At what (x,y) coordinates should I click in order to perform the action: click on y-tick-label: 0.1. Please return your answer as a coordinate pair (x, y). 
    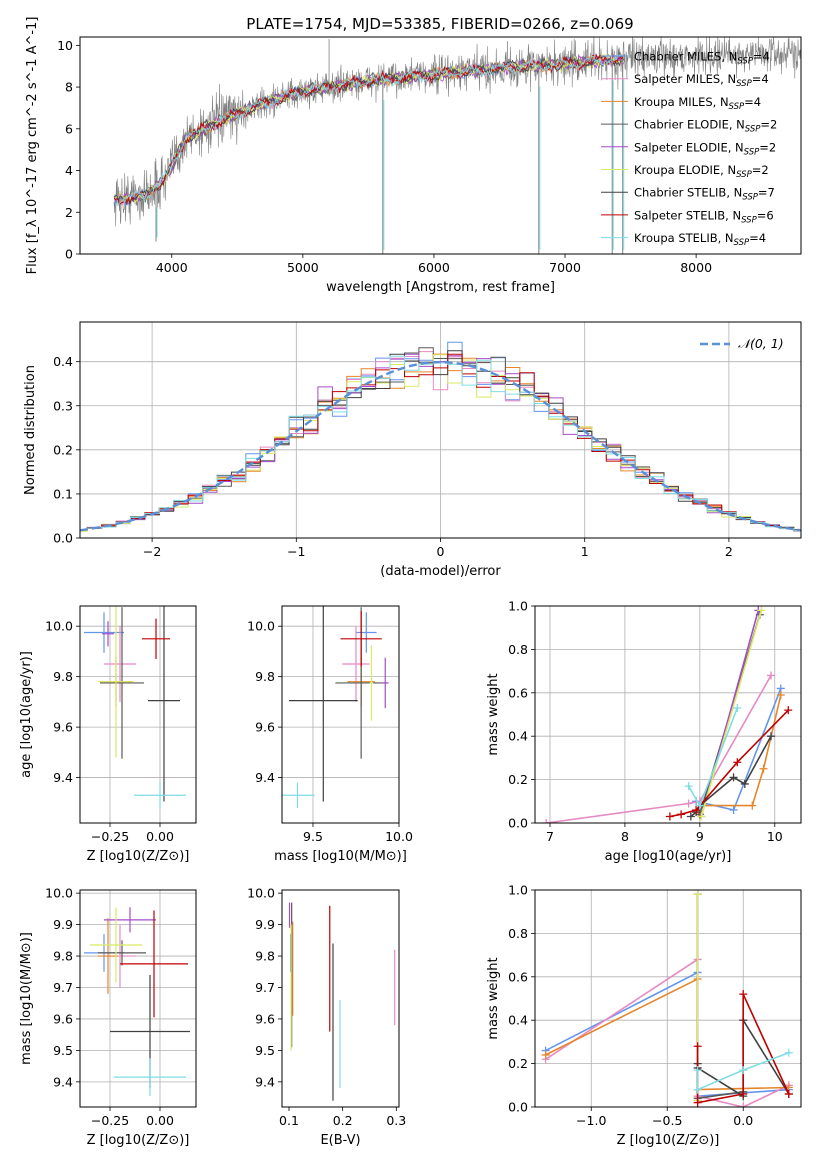
    Looking at the image, I should click on (63, 493).